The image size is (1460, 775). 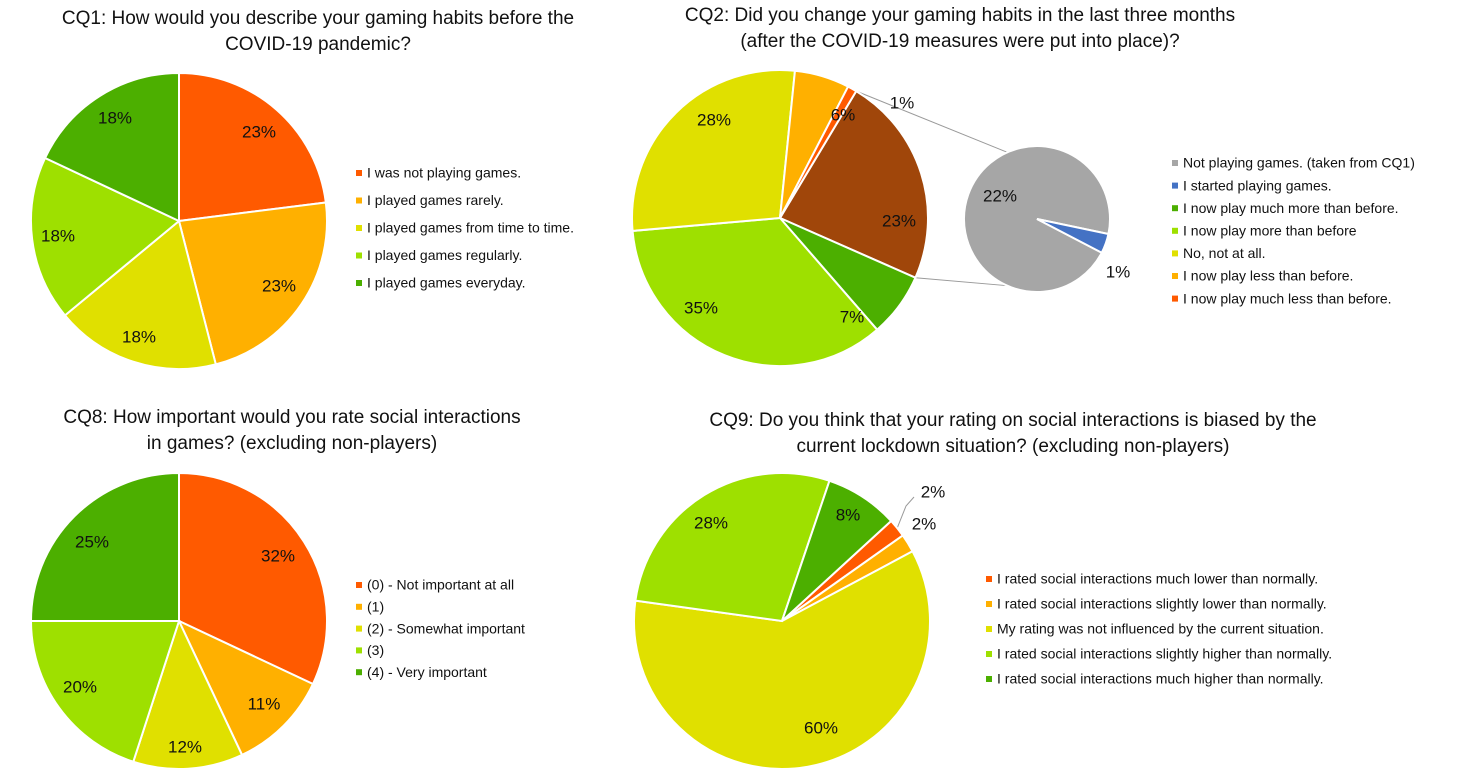 What do you see at coordinates (92, 541) in the screenshot?
I see `cq8-data-label-4: 25%` at bounding box center [92, 541].